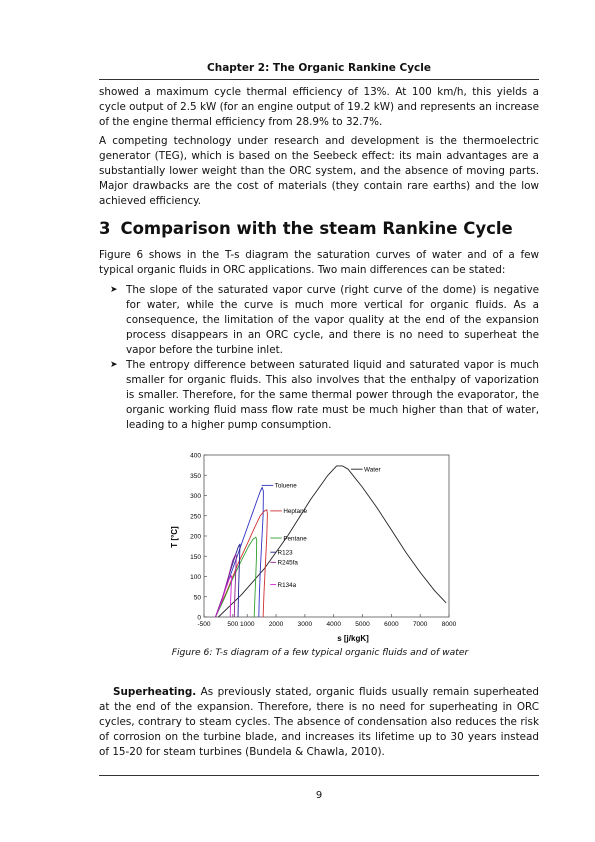 The image size is (595, 842). Describe the element at coordinates (195, 456) in the screenshot. I see `y-tick-label: 400` at that location.